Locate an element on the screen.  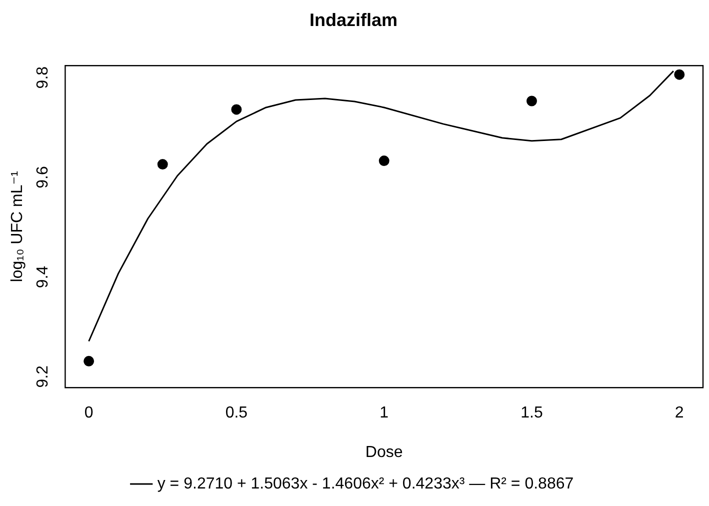
y-tick-label: 9.4 is located at coordinates (43, 277).